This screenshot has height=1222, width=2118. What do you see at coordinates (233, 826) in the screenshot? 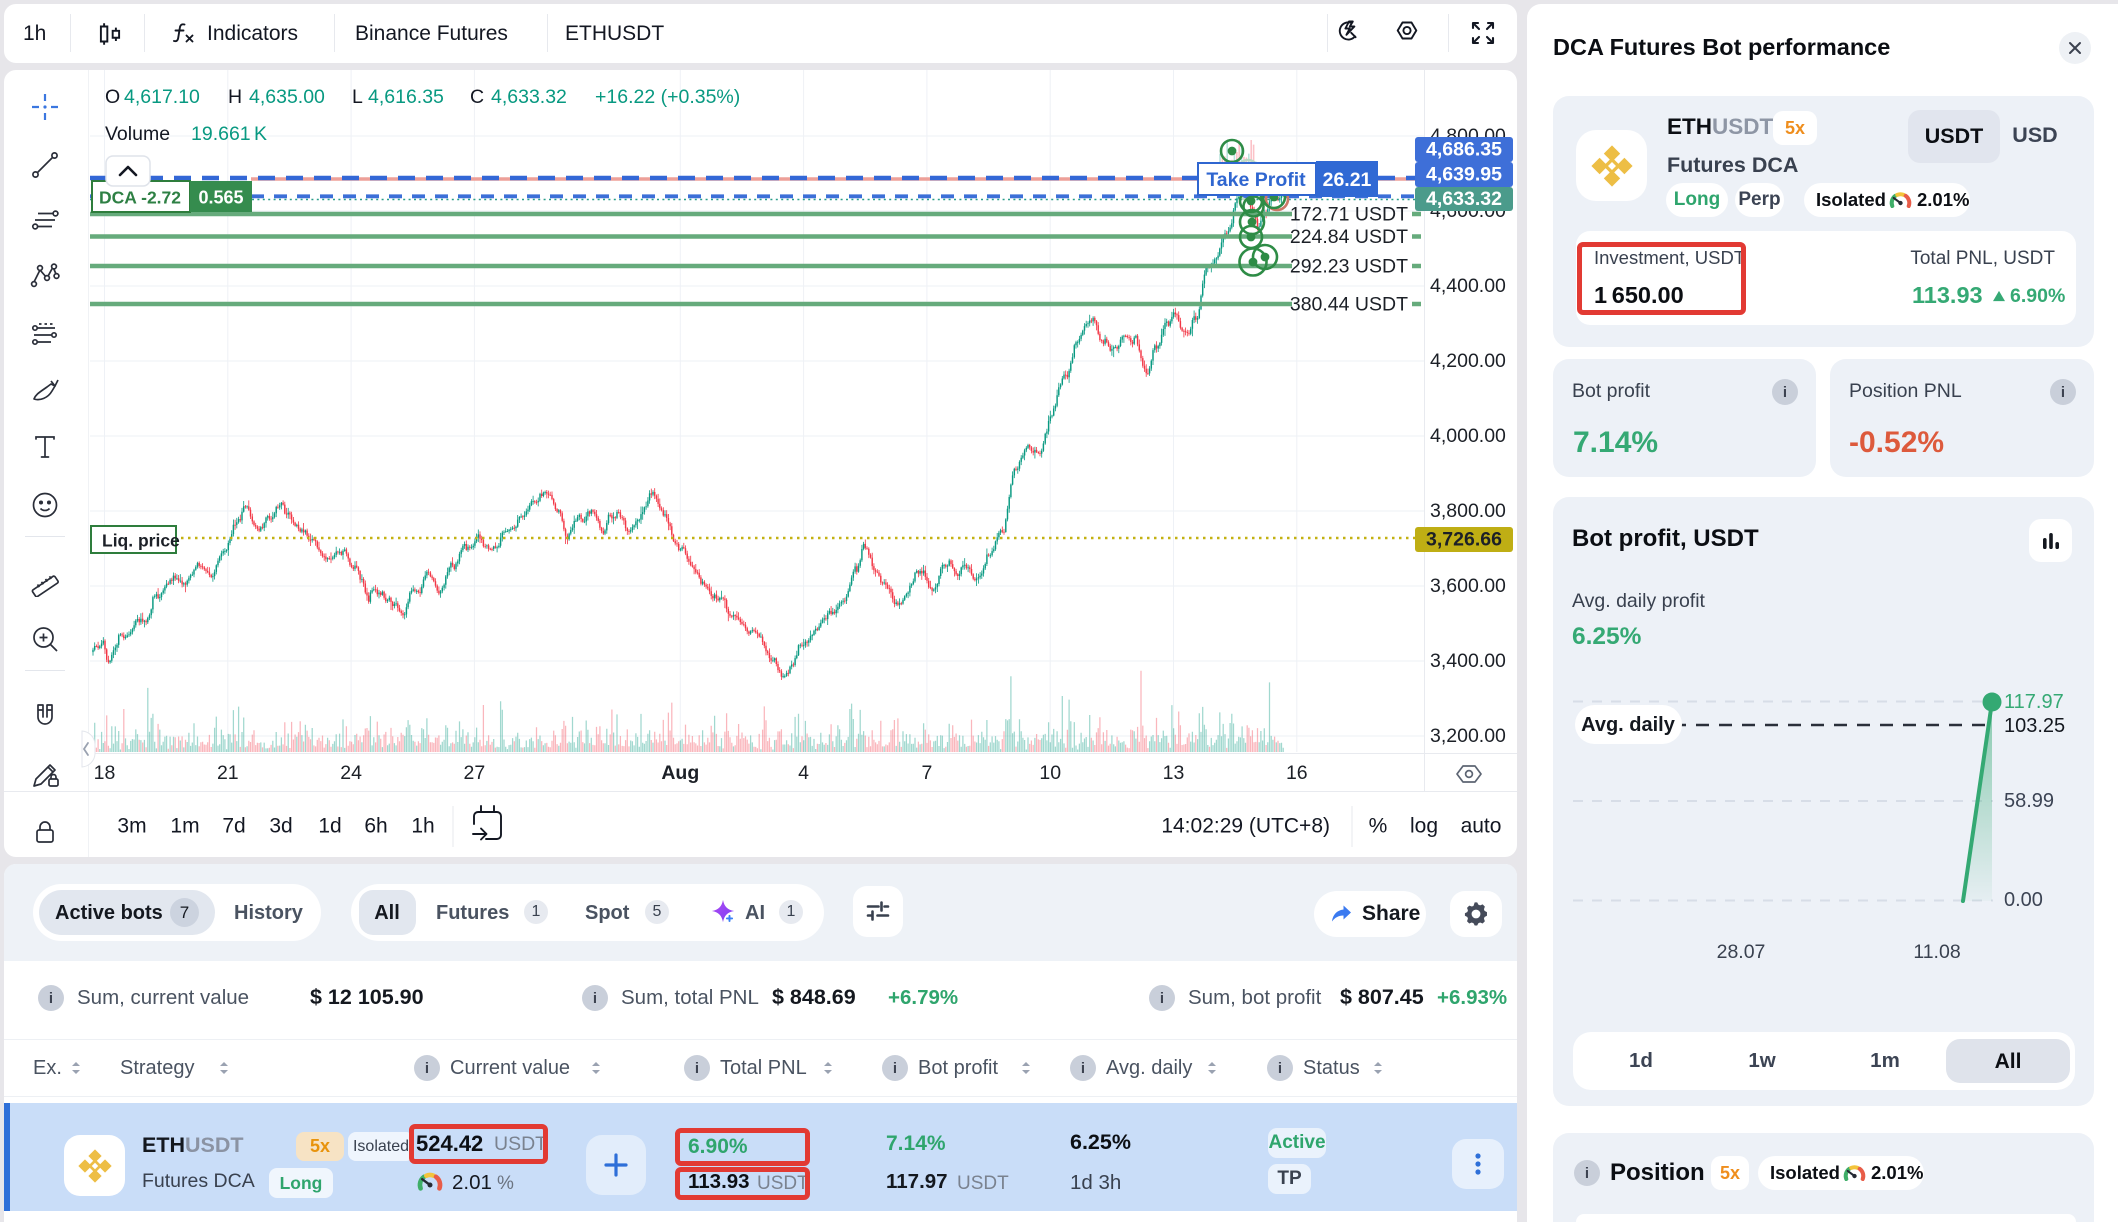
I see `svg-text: 7d` at bounding box center [233, 826].